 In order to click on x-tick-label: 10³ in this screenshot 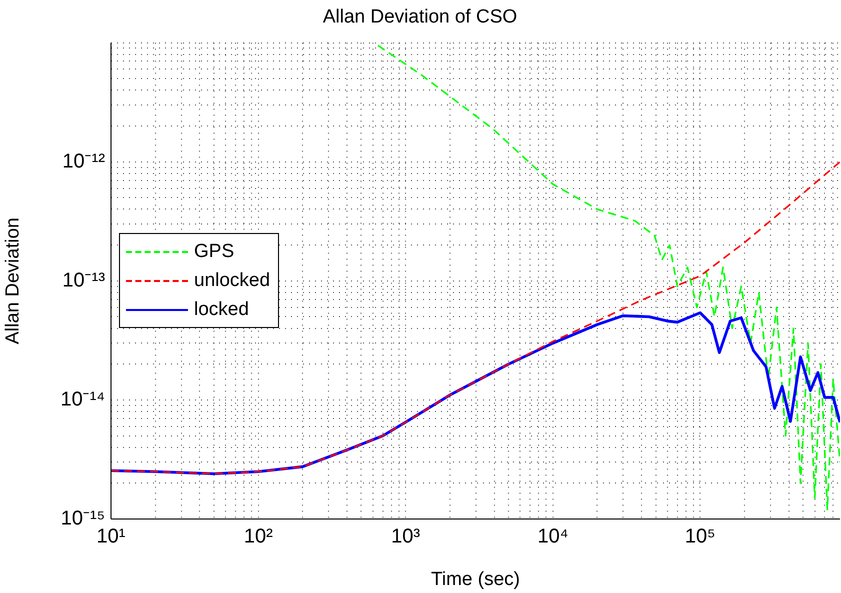, I will do `click(405, 537)`.